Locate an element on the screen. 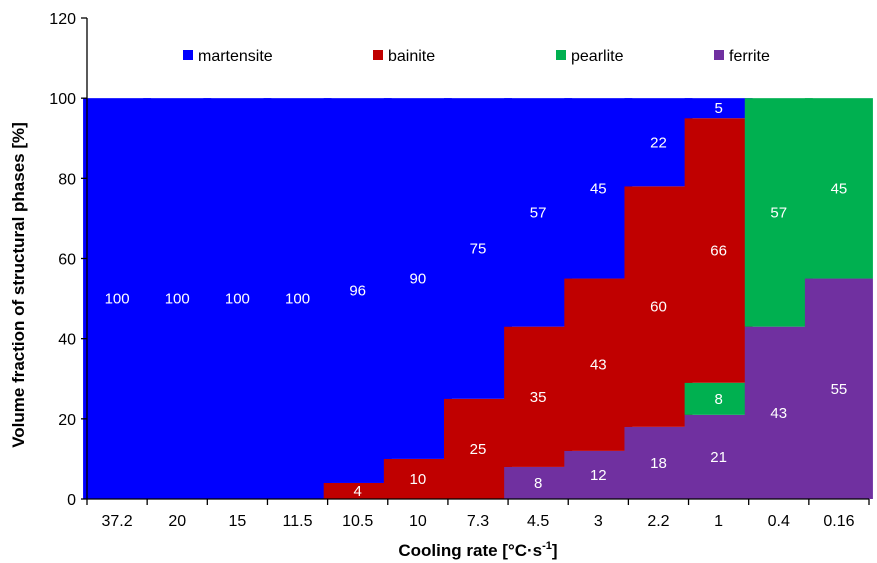  x-tick-label-4.5: 4.5 is located at coordinates (538, 521).